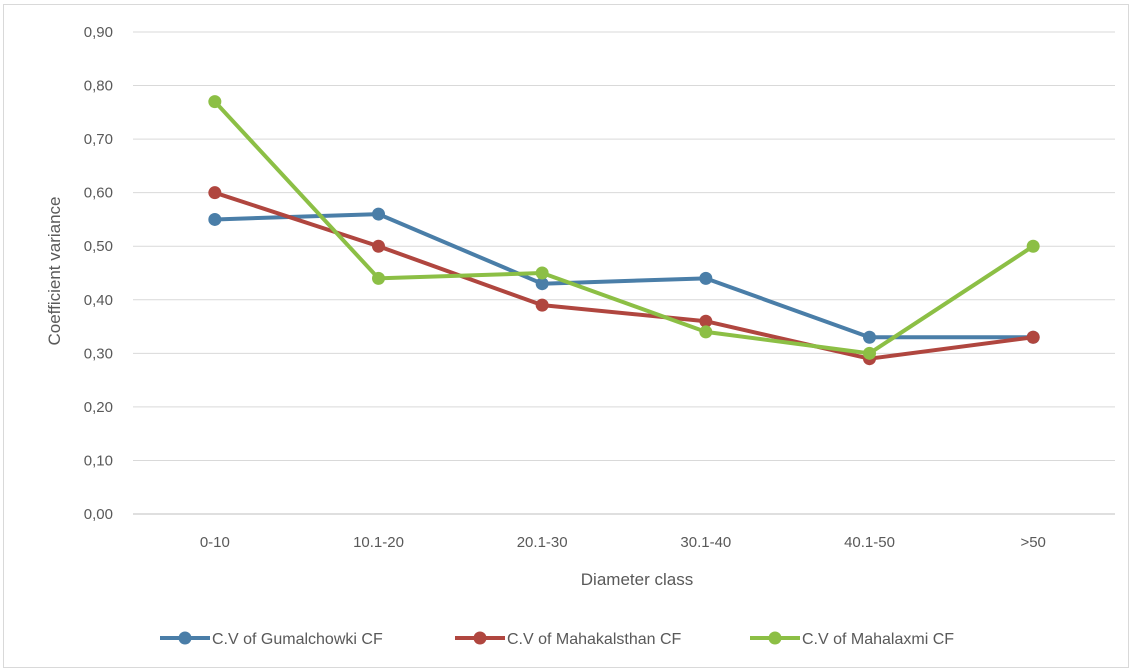 The height and width of the screenshot is (672, 1134). Describe the element at coordinates (215, 542) in the screenshot. I see `x-tick-label: 0-10` at that location.